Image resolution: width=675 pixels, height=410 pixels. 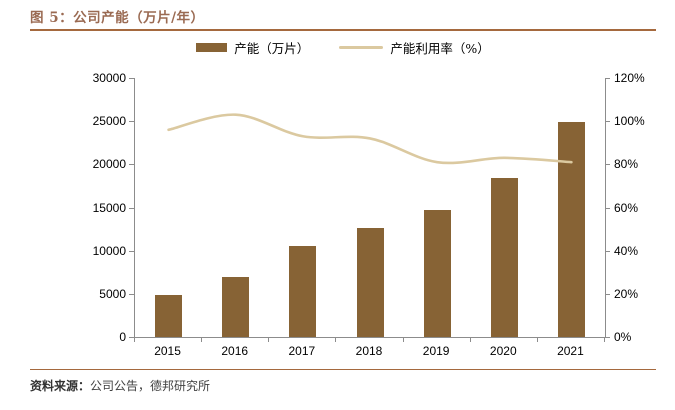 What do you see at coordinates (440, 48) in the screenshot?
I see `legend-label-utilization: 产能利用率（%）` at bounding box center [440, 48].